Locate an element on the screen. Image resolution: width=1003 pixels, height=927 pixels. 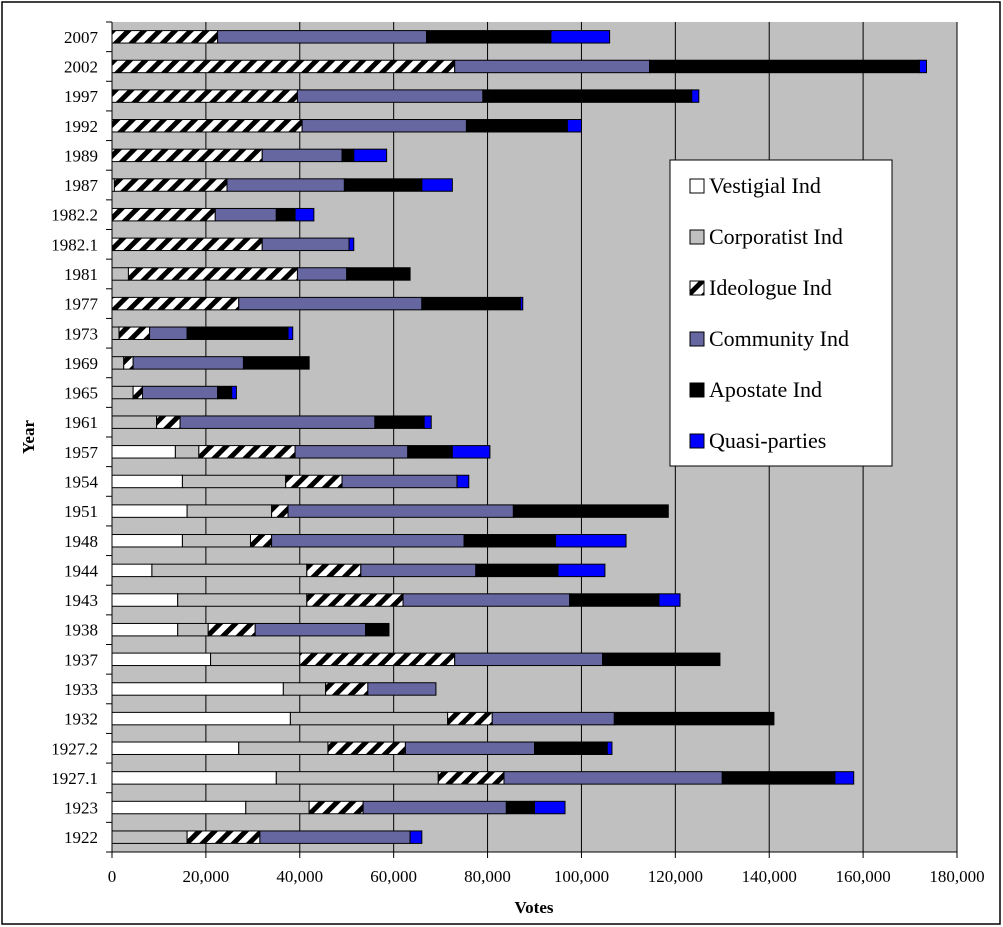
bar-1969-community-ind is located at coordinates (188, 363).